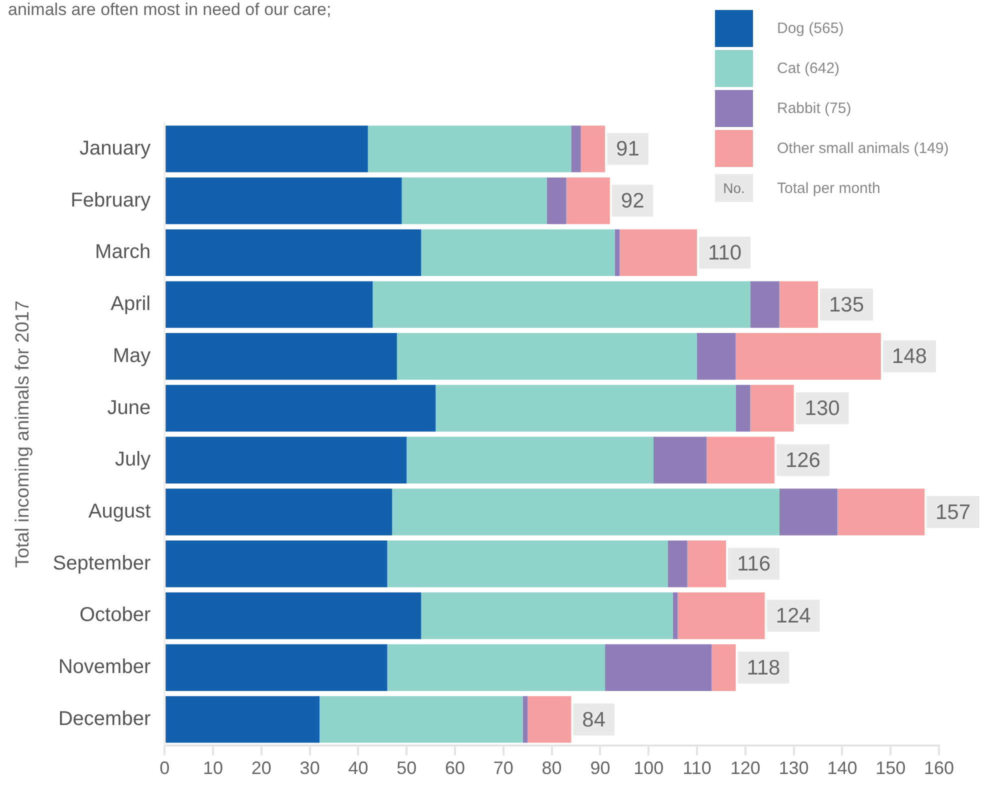 This screenshot has height=791, width=991. I want to click on text: Other small animals (149), so click(863, 148).